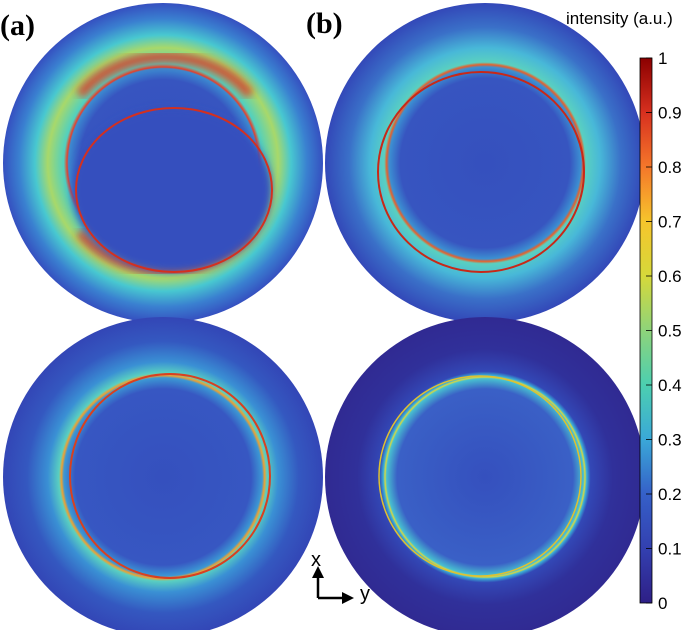 Image resolution: width=685 pixels, height=630 pixels. Describe the element at coordinates (670, 276) in the screenshot. I see `colorbar-tick-label: 0.6` at that location.